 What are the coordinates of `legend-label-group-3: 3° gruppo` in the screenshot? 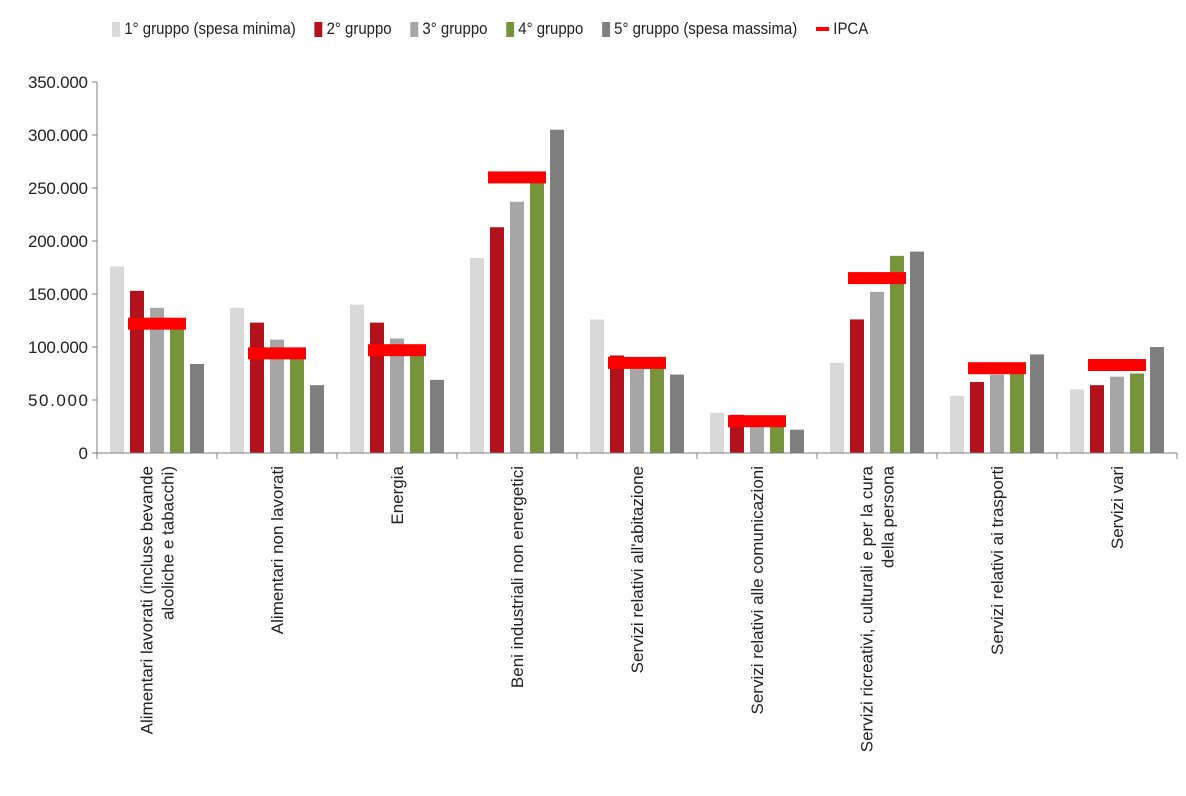 It's located at (455, 28).